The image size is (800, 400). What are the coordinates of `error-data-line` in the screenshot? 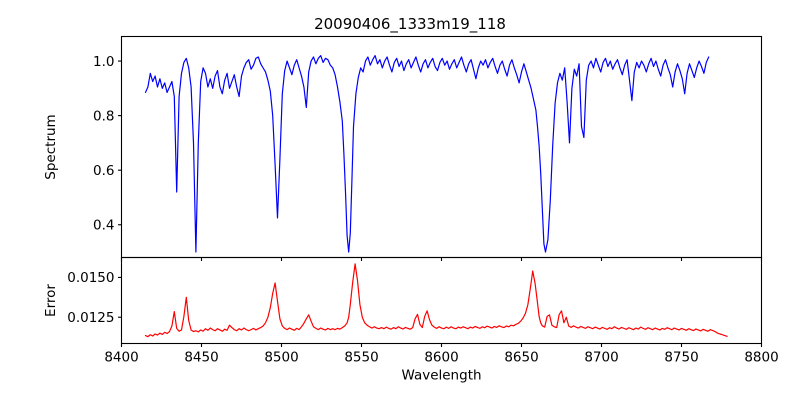 It's located at (436, 300).